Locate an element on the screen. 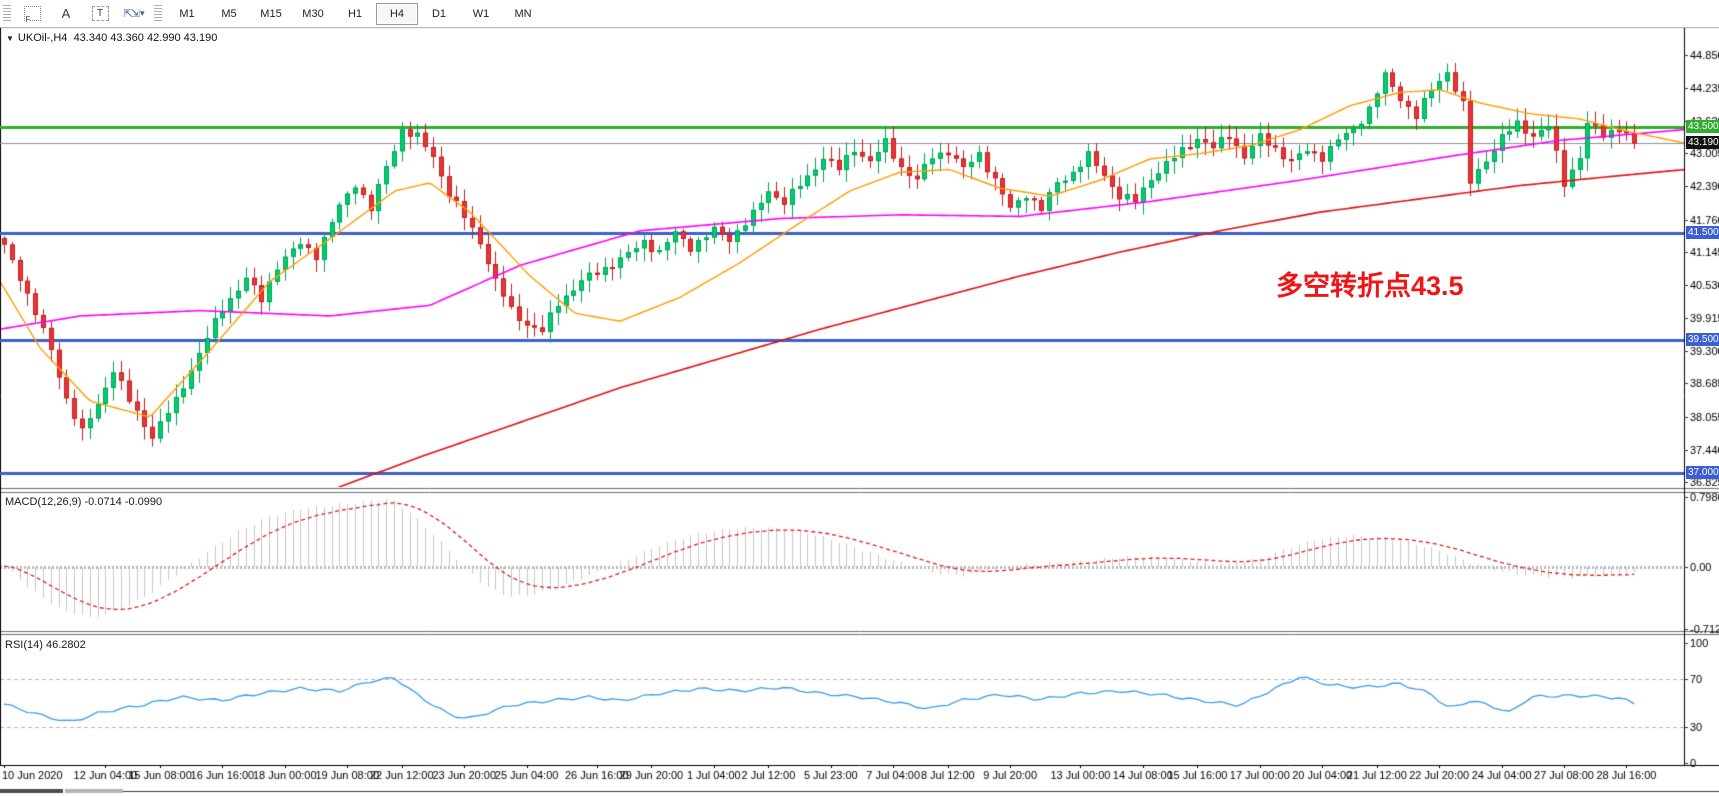 Image resolution: width=1719 pixels, height=796 pixels. tab-m30: M30 is located at coordinates (313, 13).